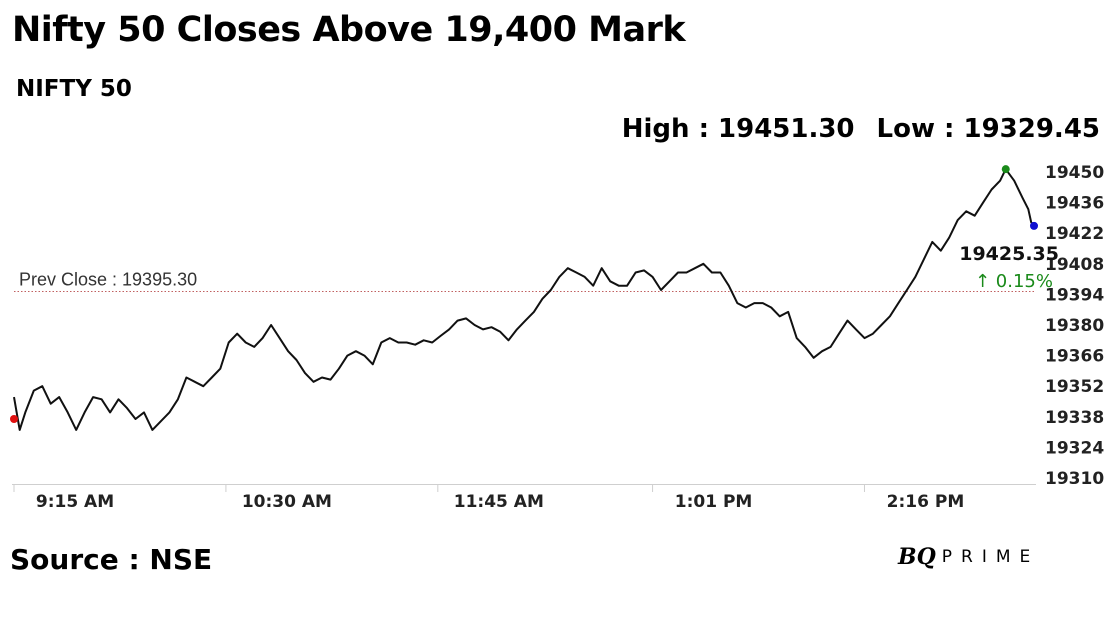 This screenshot has width=1112, height=625. I want to click on prev-close-label: Prev Close : 19395.30, so click(108, 280).